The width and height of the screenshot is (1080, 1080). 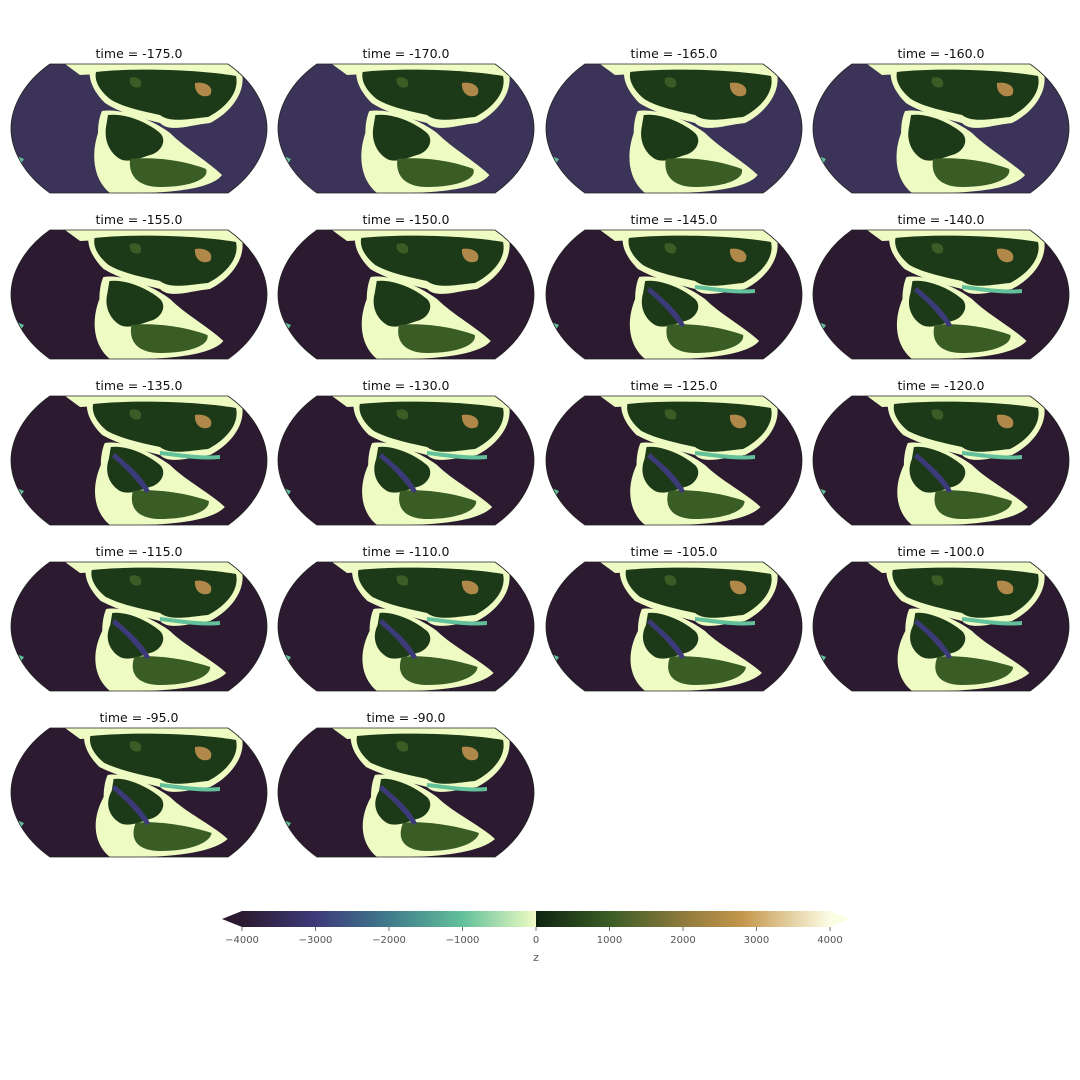 What do you see at coordinates (462, 940) in the screenshot?
I see `colorbar-tick-label: −1000` at bounding box center [462, 940].